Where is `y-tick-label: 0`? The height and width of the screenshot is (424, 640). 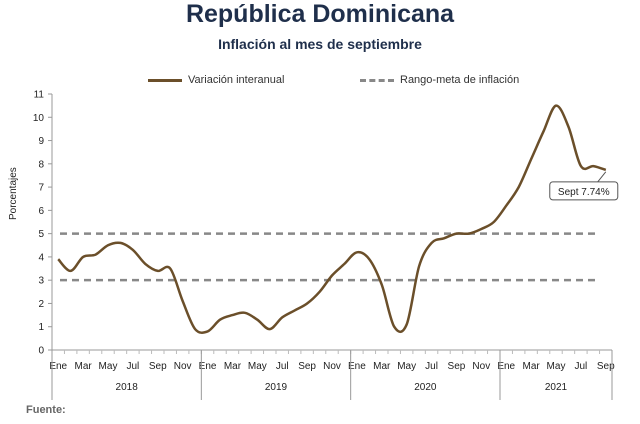 y-tick-label: 0 is located at coordinates (41, 351).